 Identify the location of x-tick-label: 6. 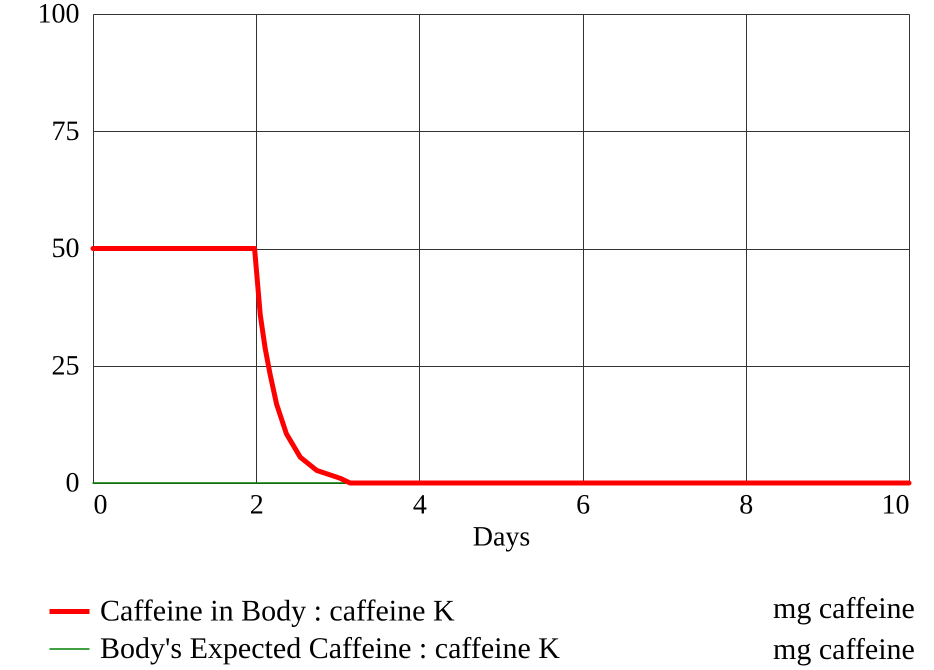
(583, 505).